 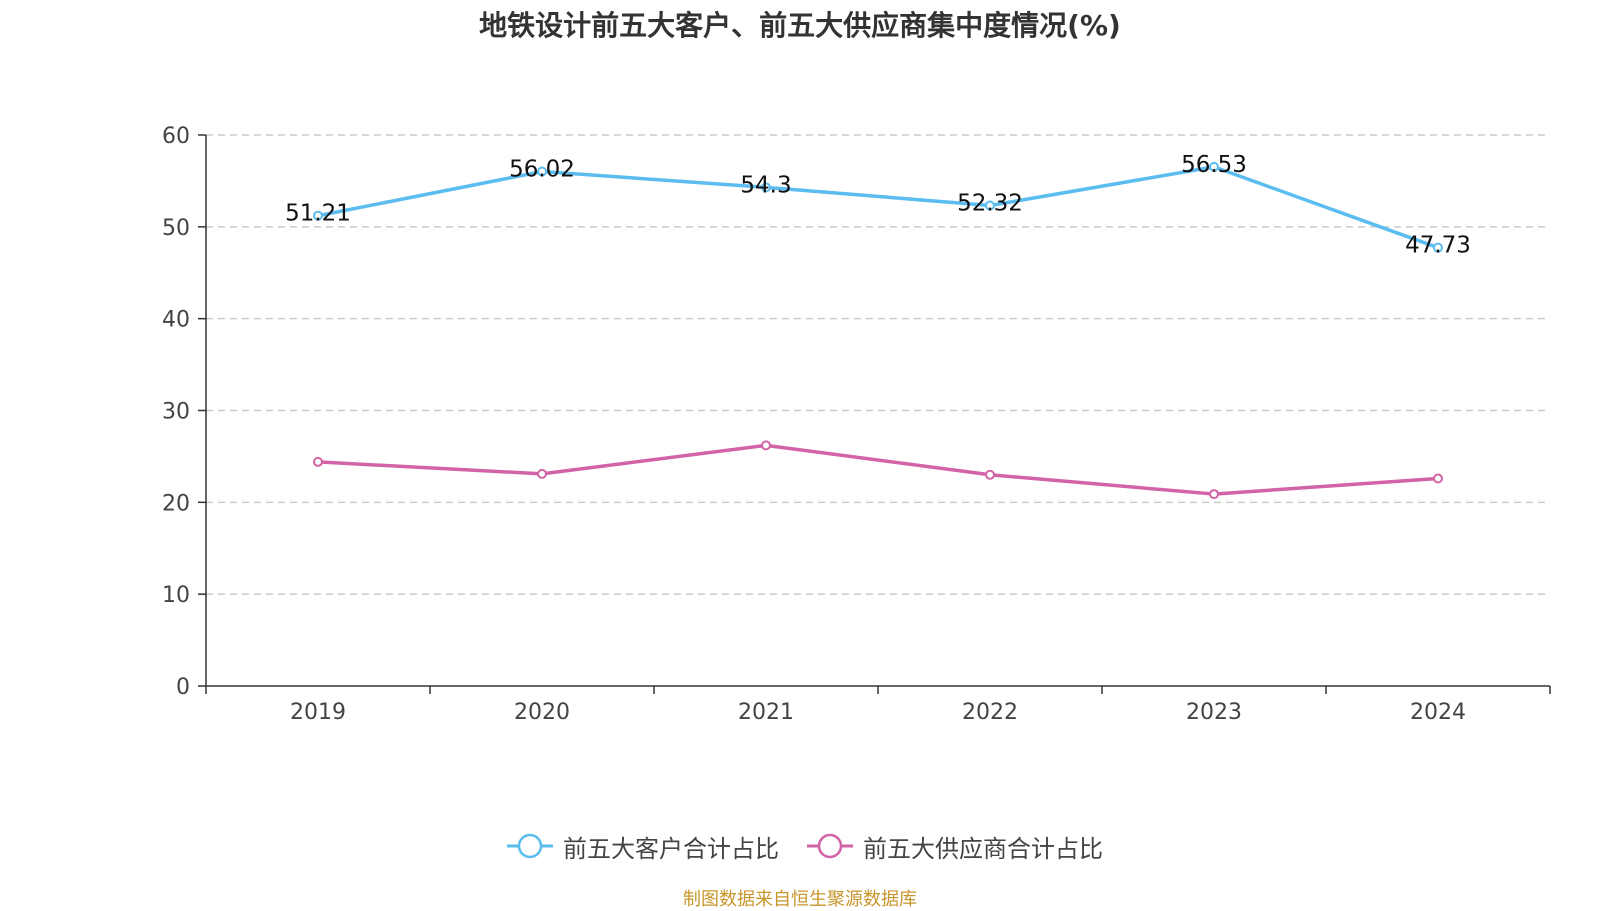 I want to click on x-tick-label: 2020, so click(x=542, y=712).